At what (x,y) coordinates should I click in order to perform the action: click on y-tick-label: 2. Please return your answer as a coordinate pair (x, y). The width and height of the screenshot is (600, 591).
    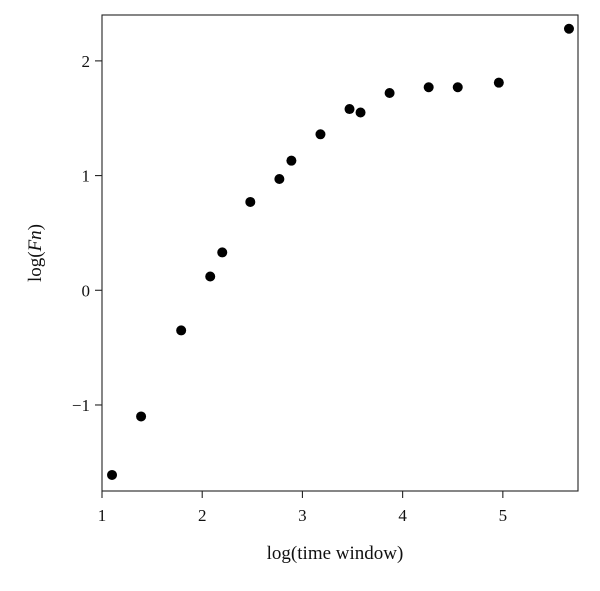
    Looking at the image, I should click on (86, 61).